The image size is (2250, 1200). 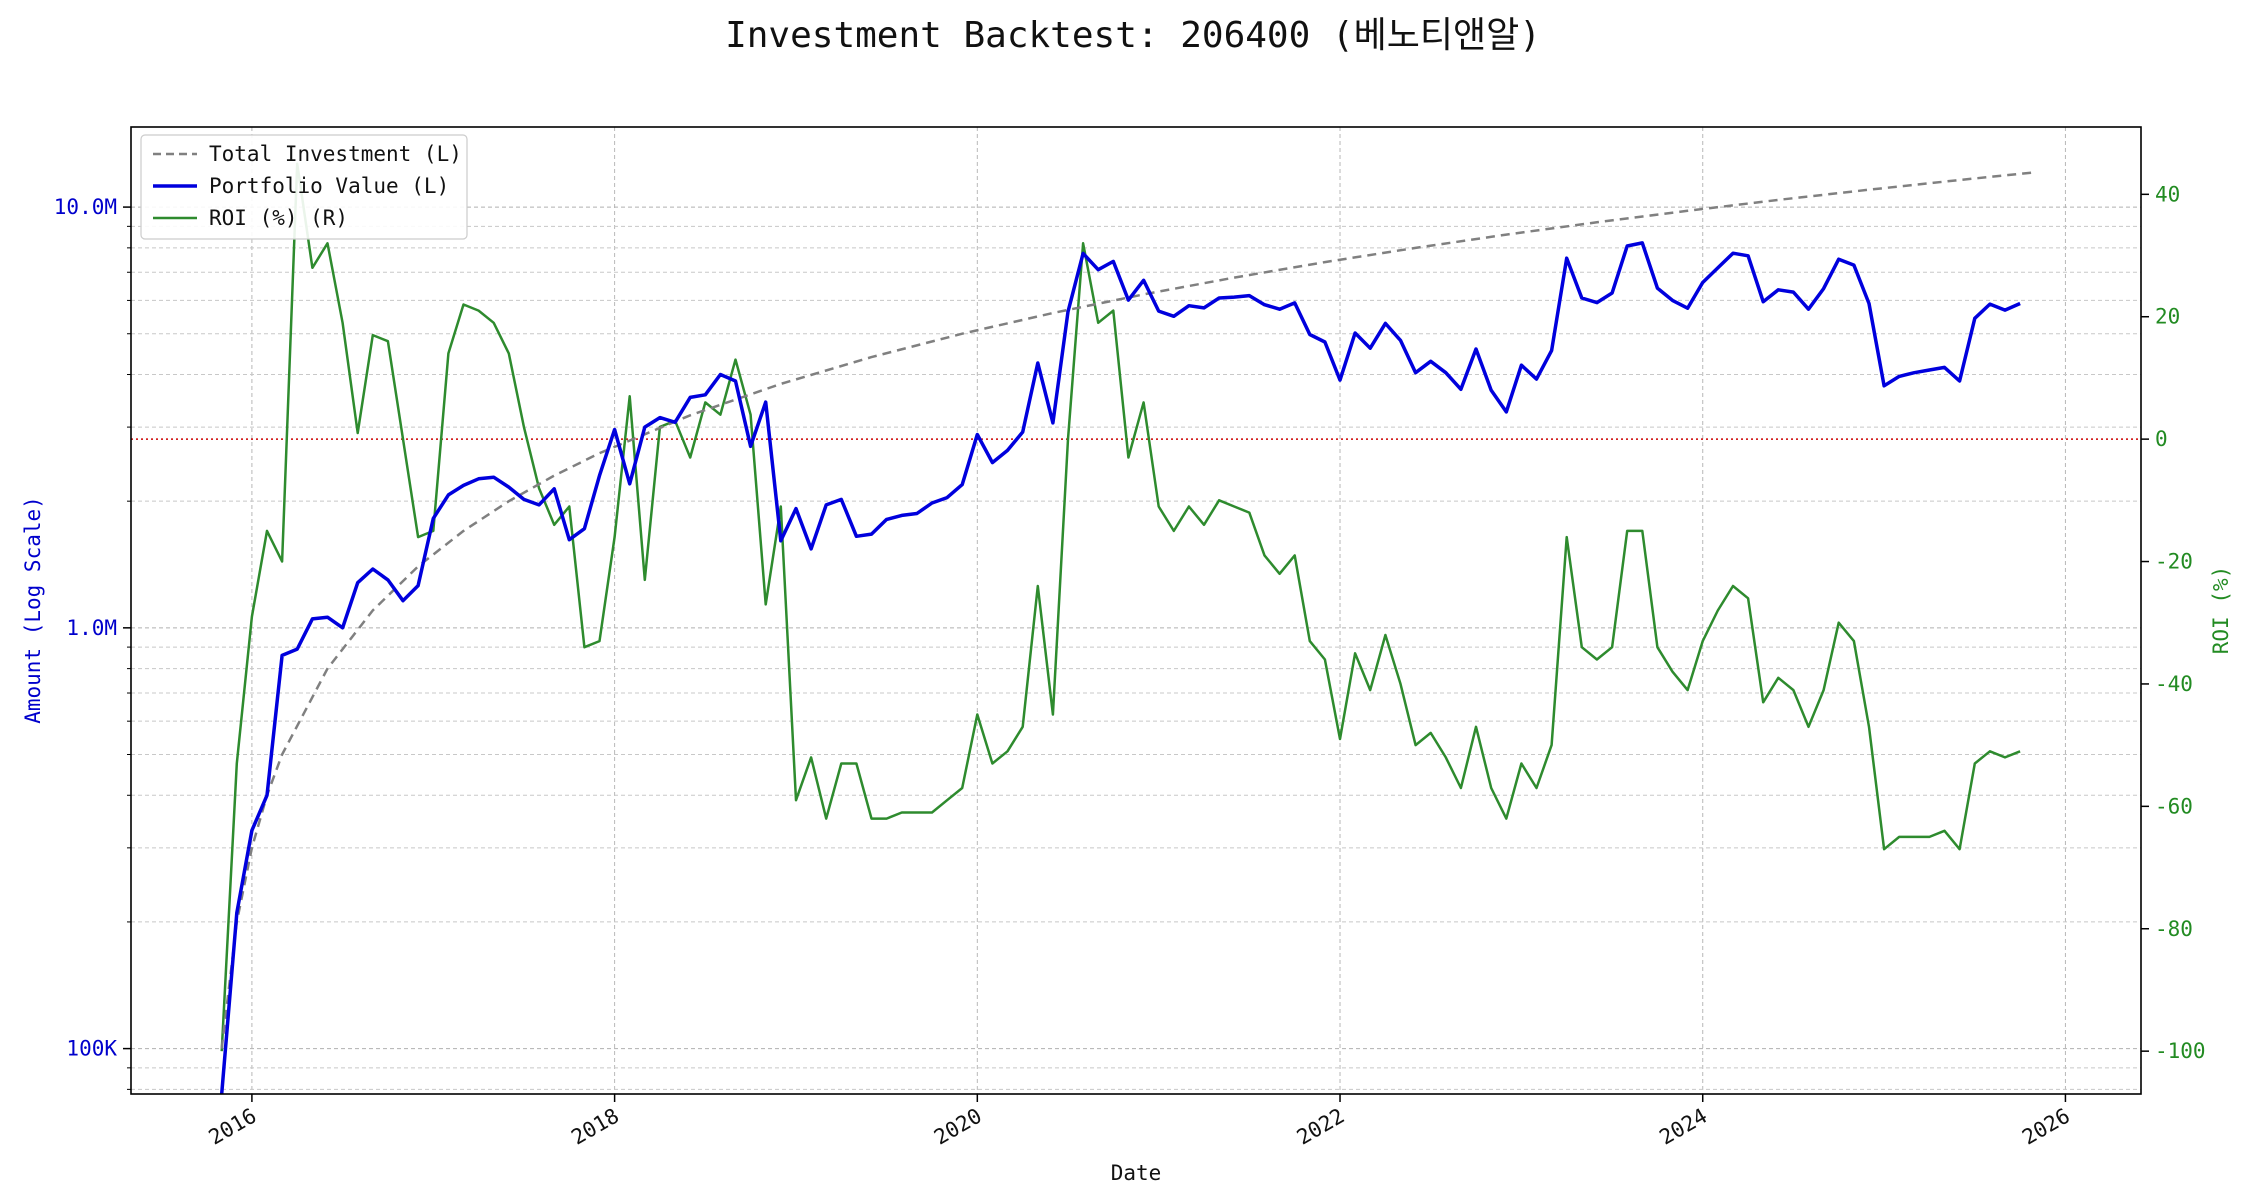 I want to click on chart-title: Investment Backtest: 206400 (베노티앤알), so click(x=1133, y=35).